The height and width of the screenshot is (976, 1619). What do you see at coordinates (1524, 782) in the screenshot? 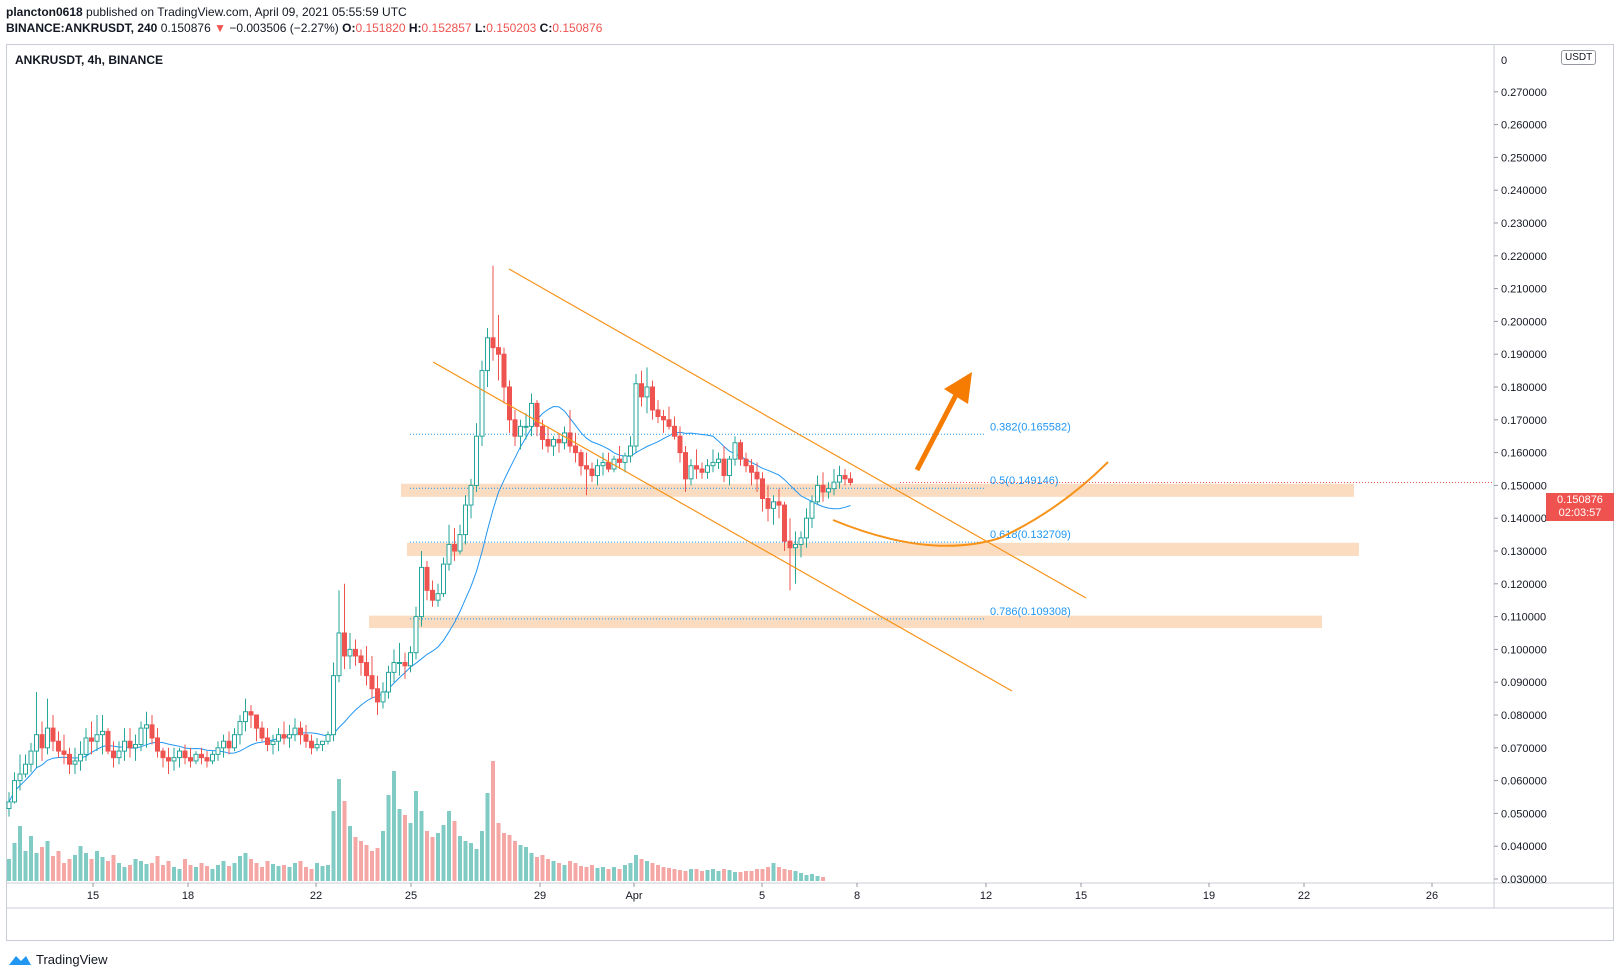
I see `y-tick-label: 0.060000` at bounding box center [1524, 782].